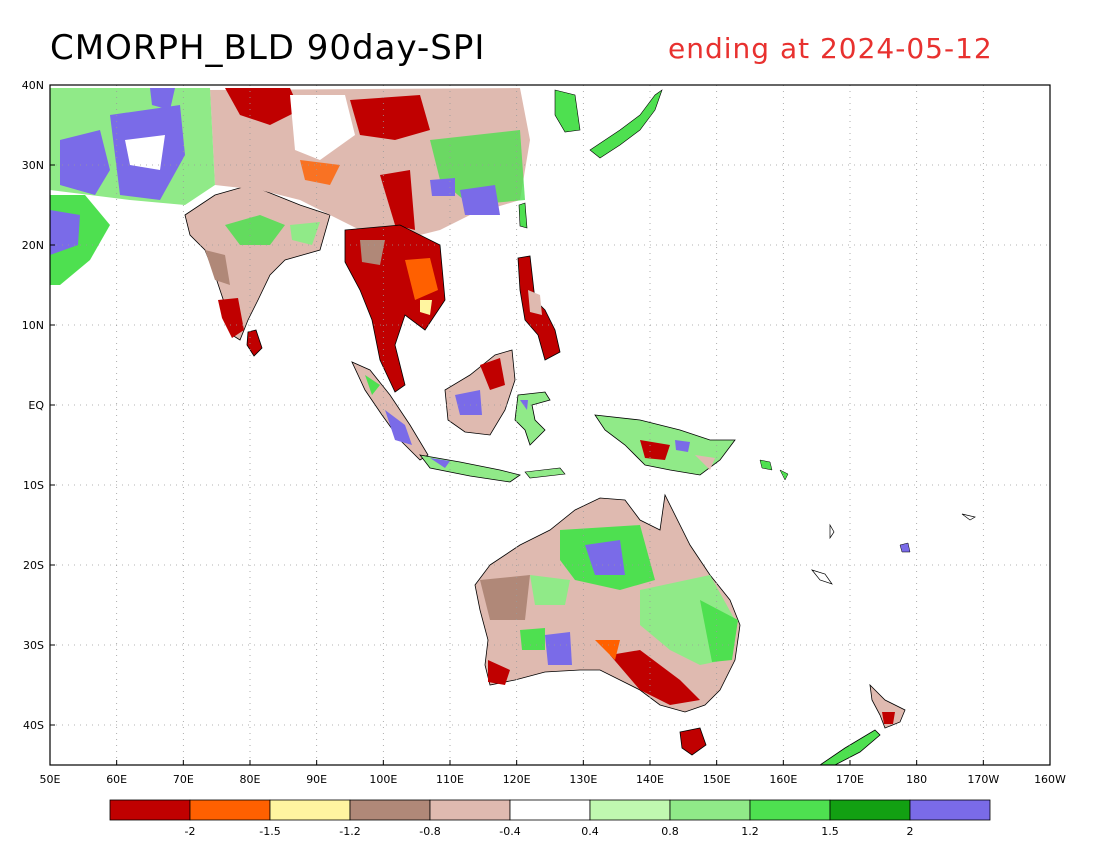  I want to click on lat-label: 30N, so click(33, 165).